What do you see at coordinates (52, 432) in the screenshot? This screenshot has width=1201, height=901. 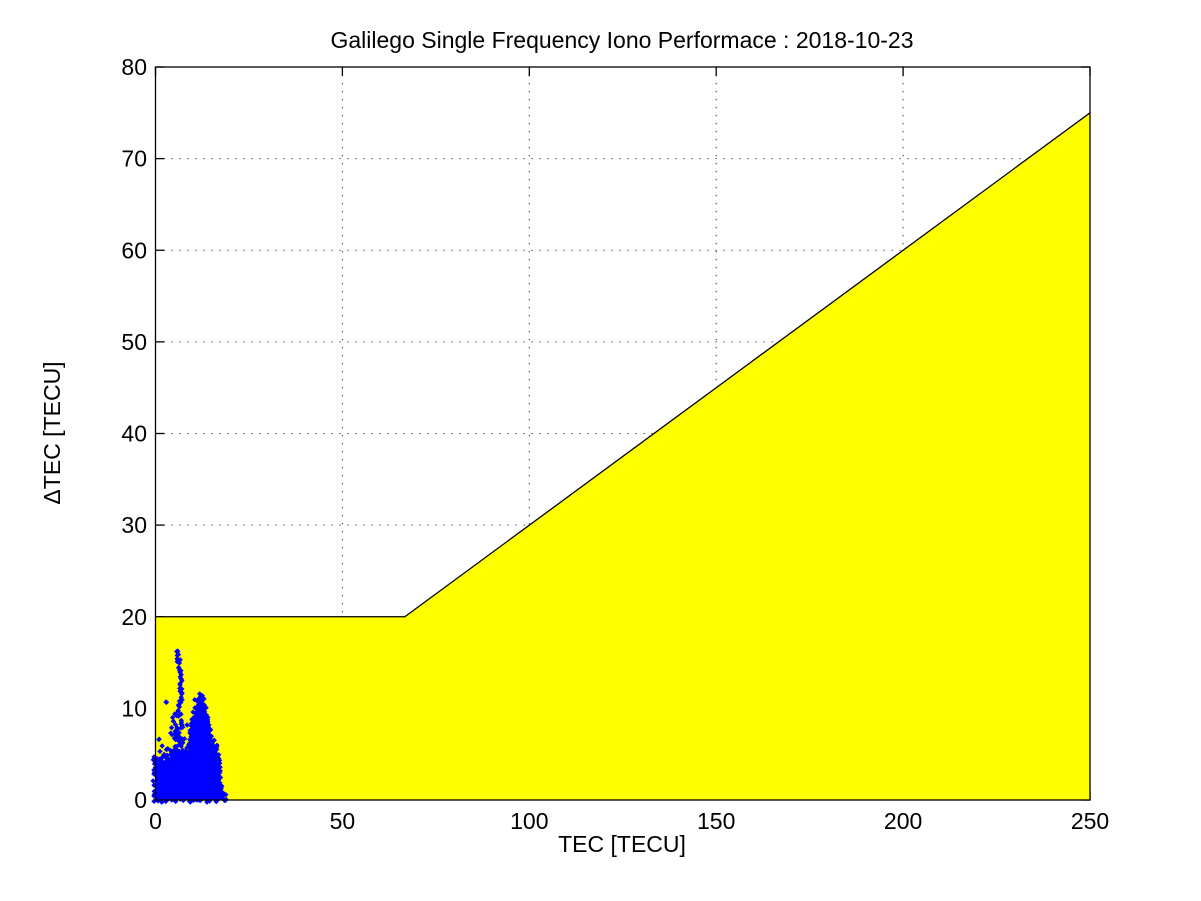 I see `y-axis-label: ΔTEC [TECU]` at bounding box center [52, 432].